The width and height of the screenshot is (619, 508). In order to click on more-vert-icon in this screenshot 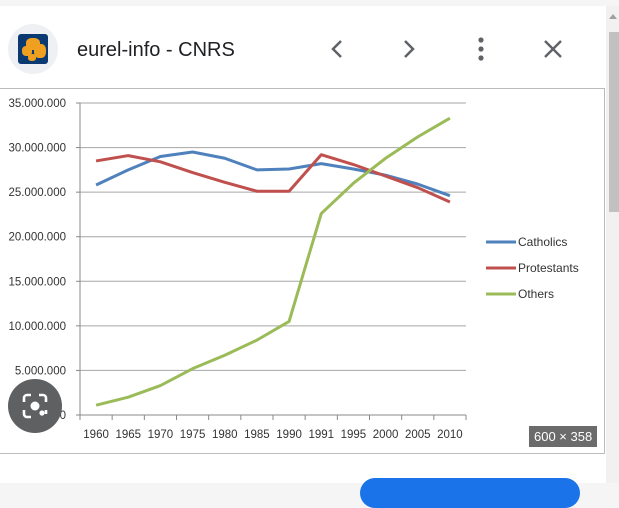, I will do `click(481, 49)`.